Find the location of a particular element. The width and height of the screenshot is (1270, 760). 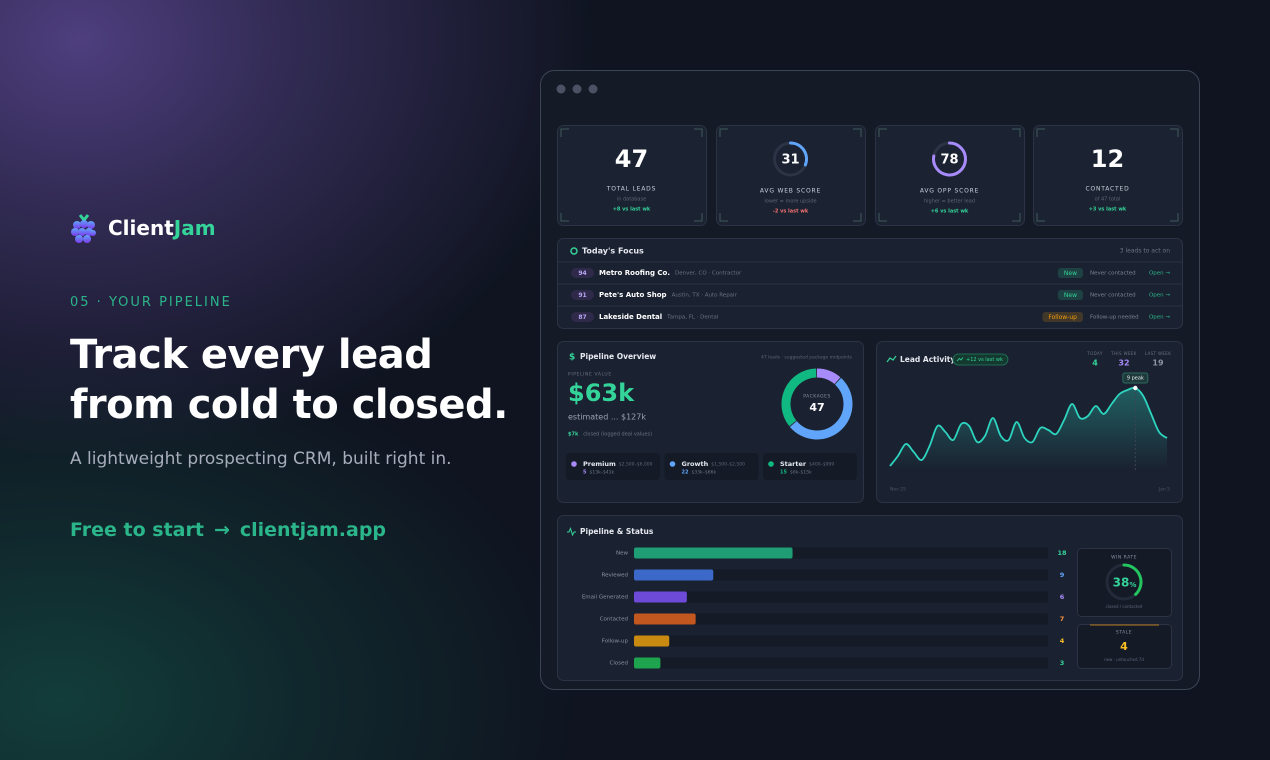

stage-count: 4 is located at coordinates (1062, 641).